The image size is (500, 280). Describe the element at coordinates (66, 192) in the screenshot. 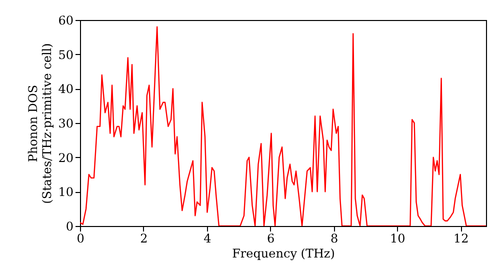

I see `y-tick-label: 10` at that location.